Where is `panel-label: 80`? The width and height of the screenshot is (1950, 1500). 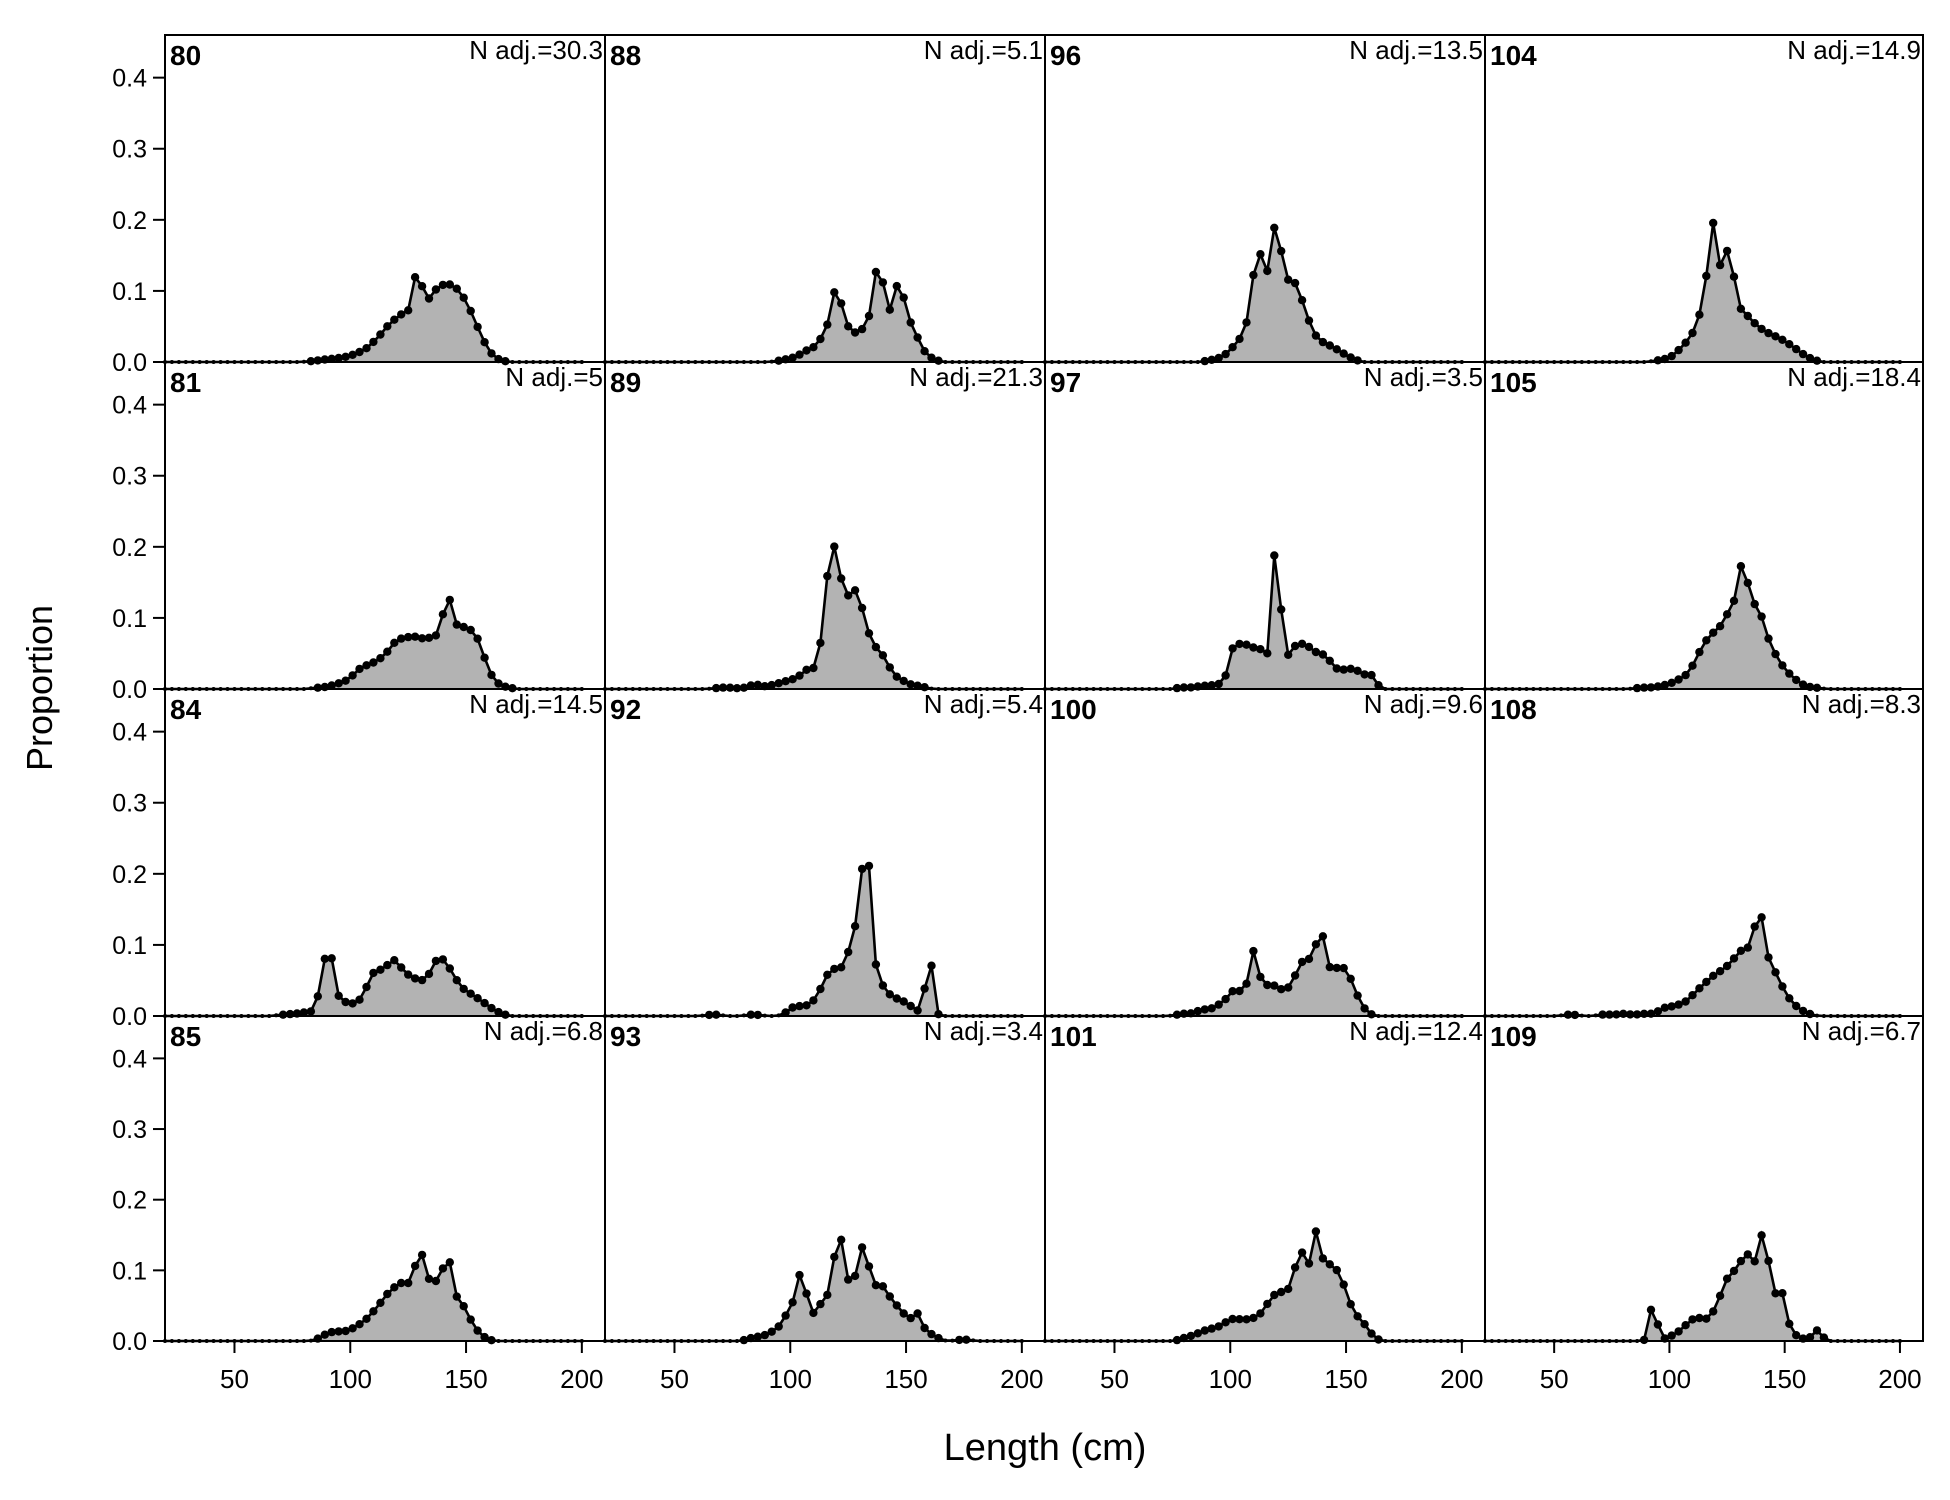 panel-label: 80 is located at coordinates (185, 55).